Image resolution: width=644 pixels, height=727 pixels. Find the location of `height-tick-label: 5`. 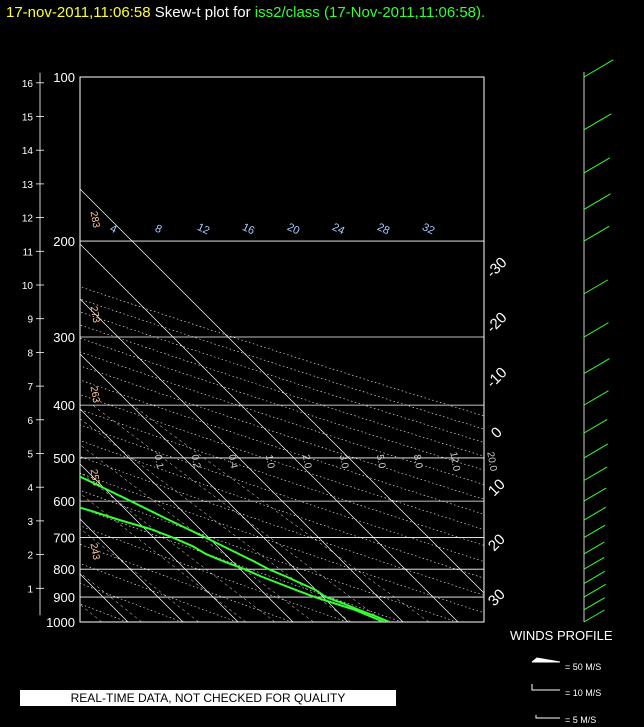

height-tick-label: 5 is located at coordinates (30, 455).